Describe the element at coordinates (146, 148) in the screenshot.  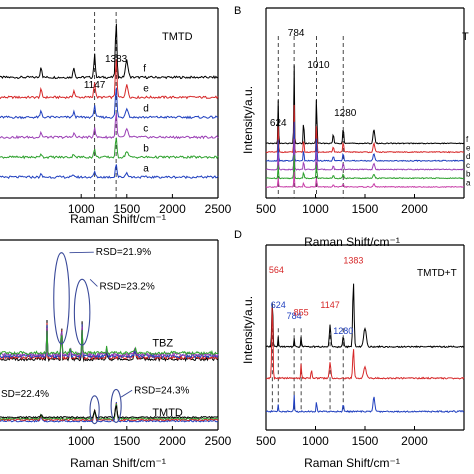
I see `panel-a-series-label: b` at that location.